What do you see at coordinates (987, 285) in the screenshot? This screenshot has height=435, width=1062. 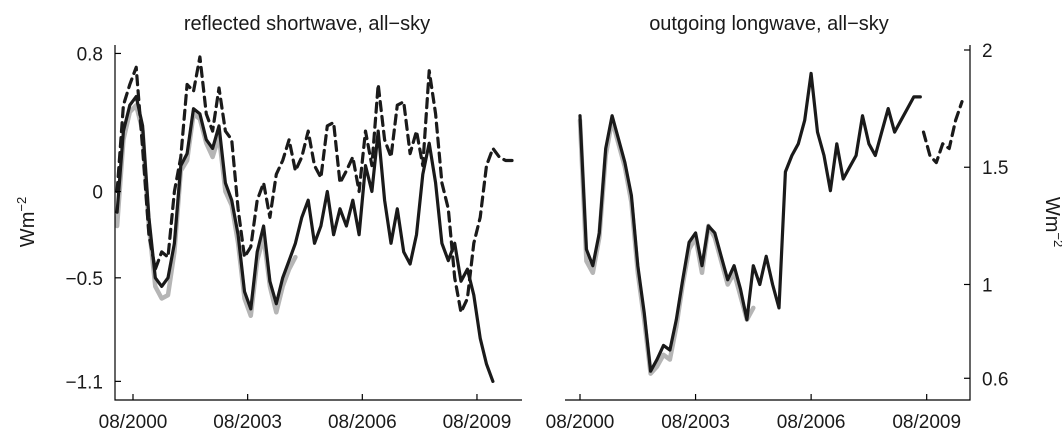 I see `y-tick-label: 1` at bounding box center [987, 285].